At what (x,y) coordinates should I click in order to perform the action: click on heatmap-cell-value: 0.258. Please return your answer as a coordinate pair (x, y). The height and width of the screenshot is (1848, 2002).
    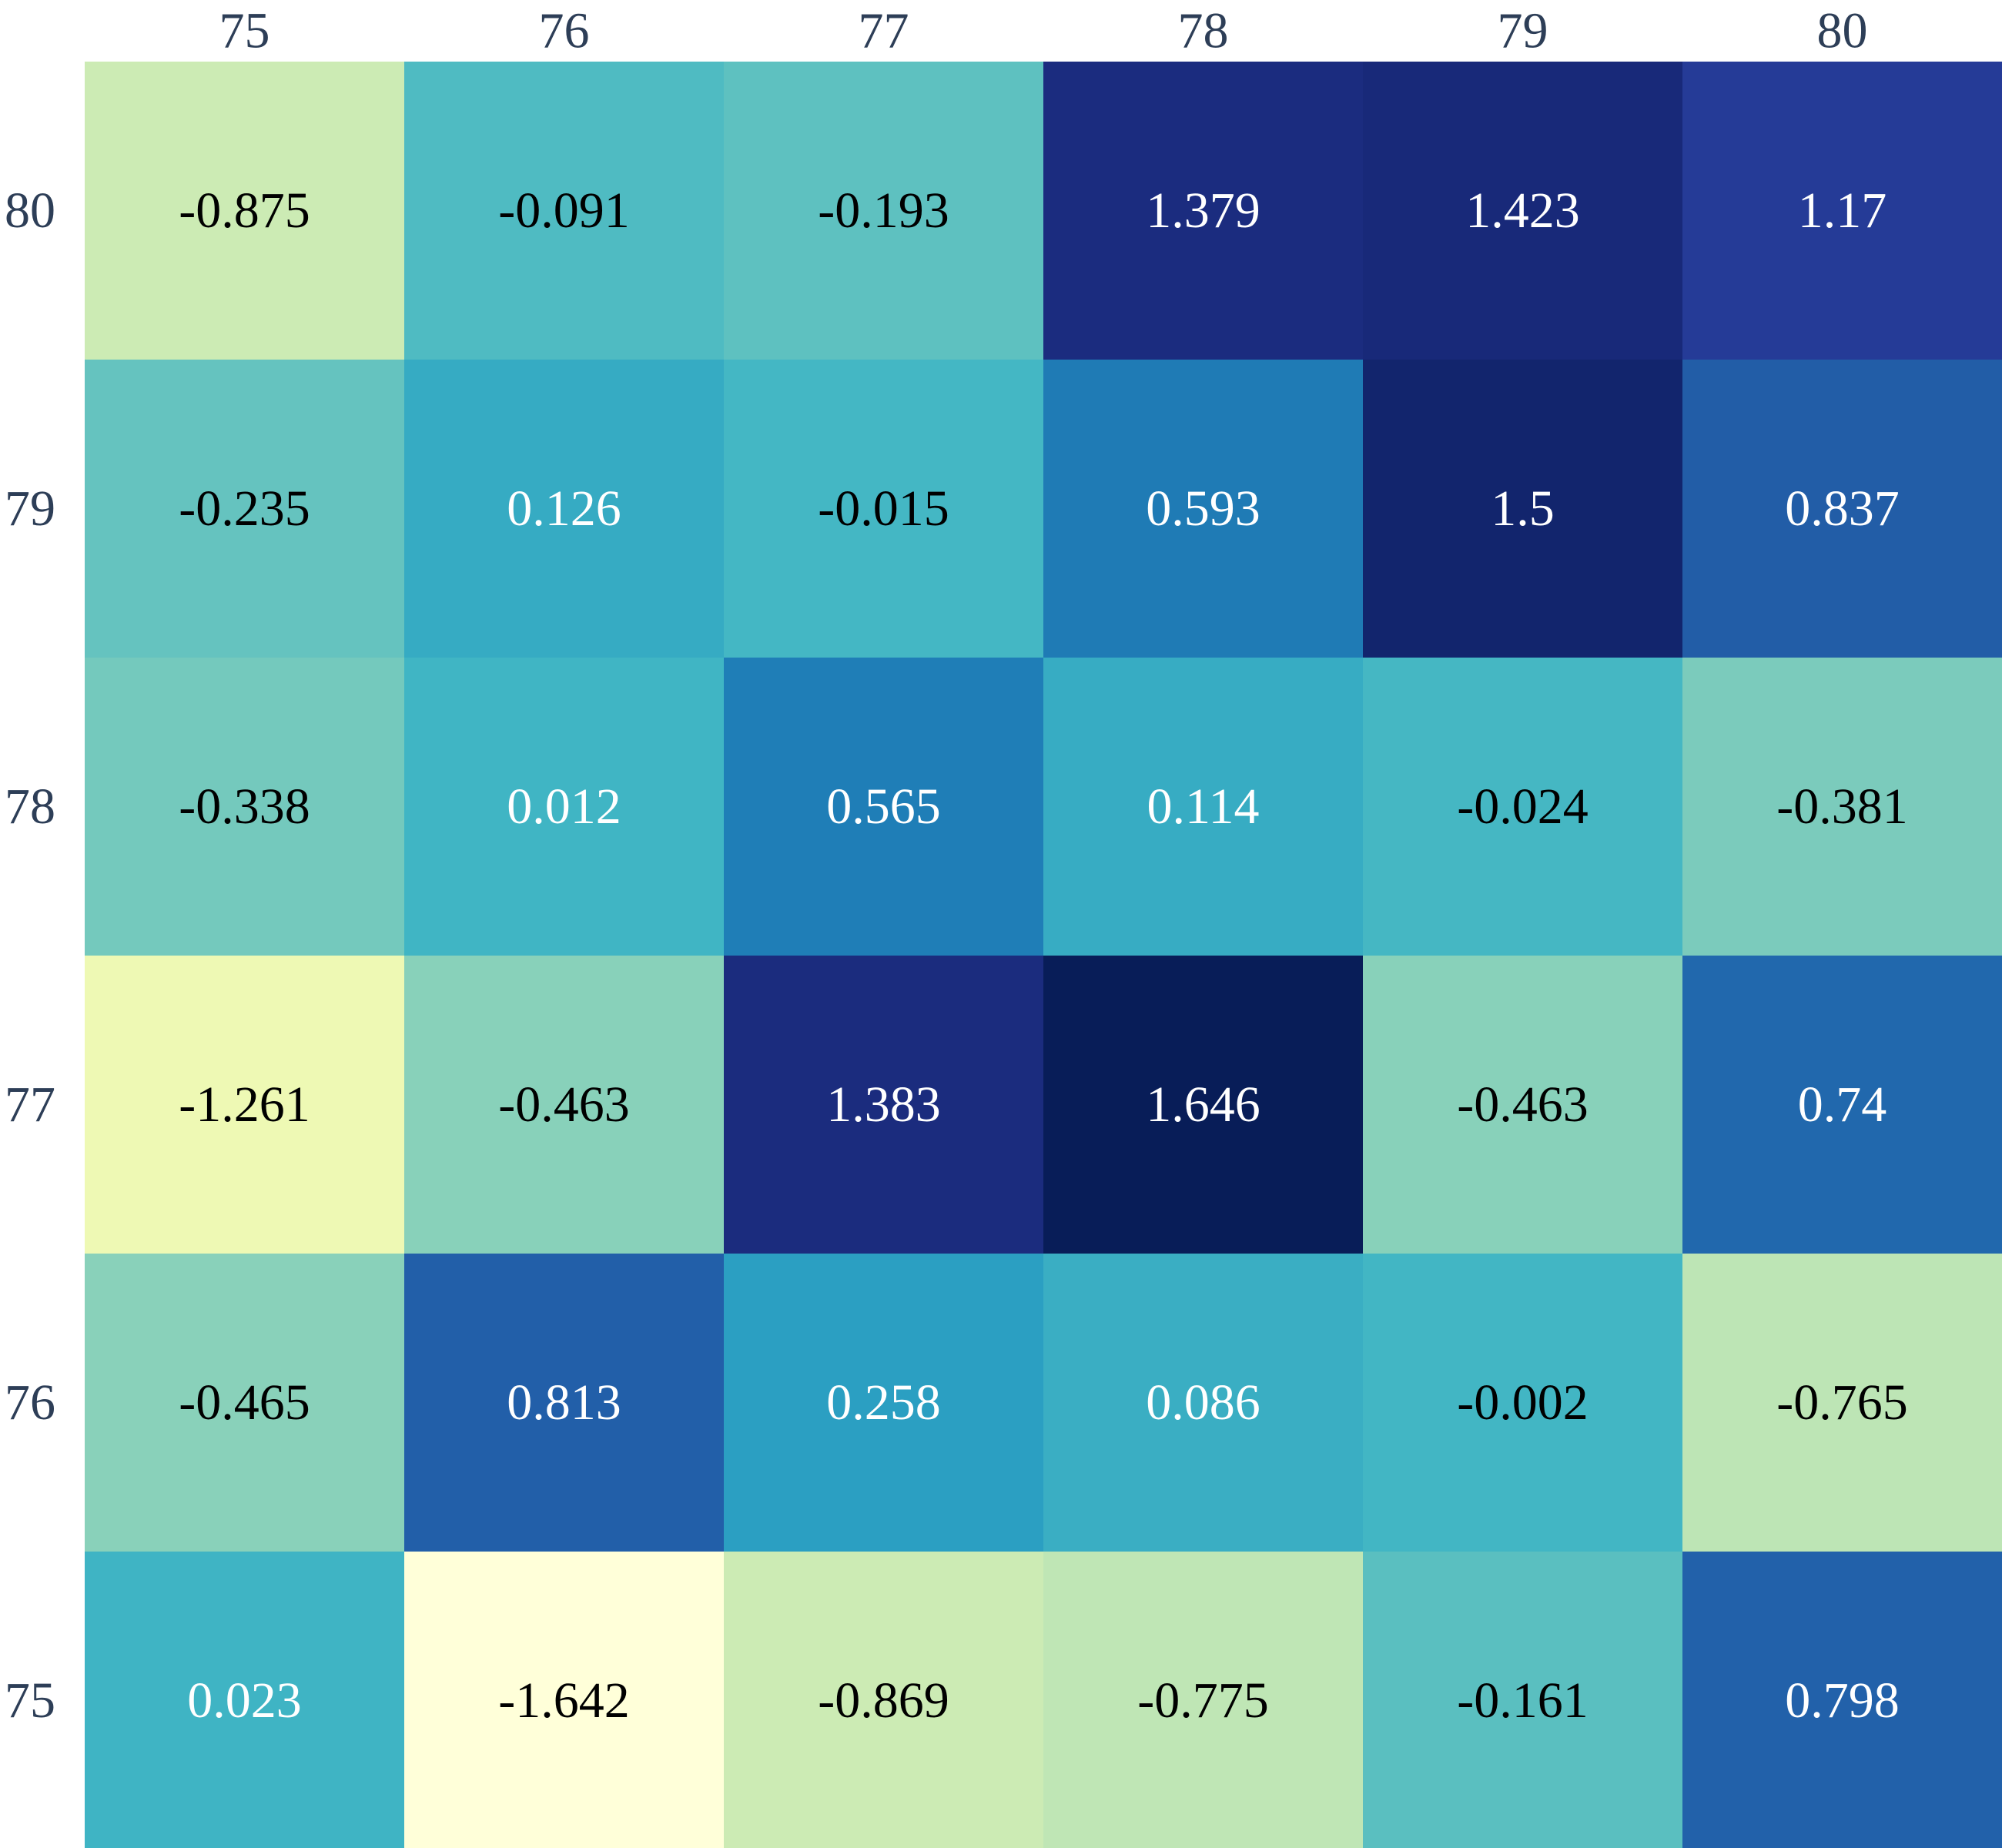
    Looking at the image, I should click on (883, 1402).